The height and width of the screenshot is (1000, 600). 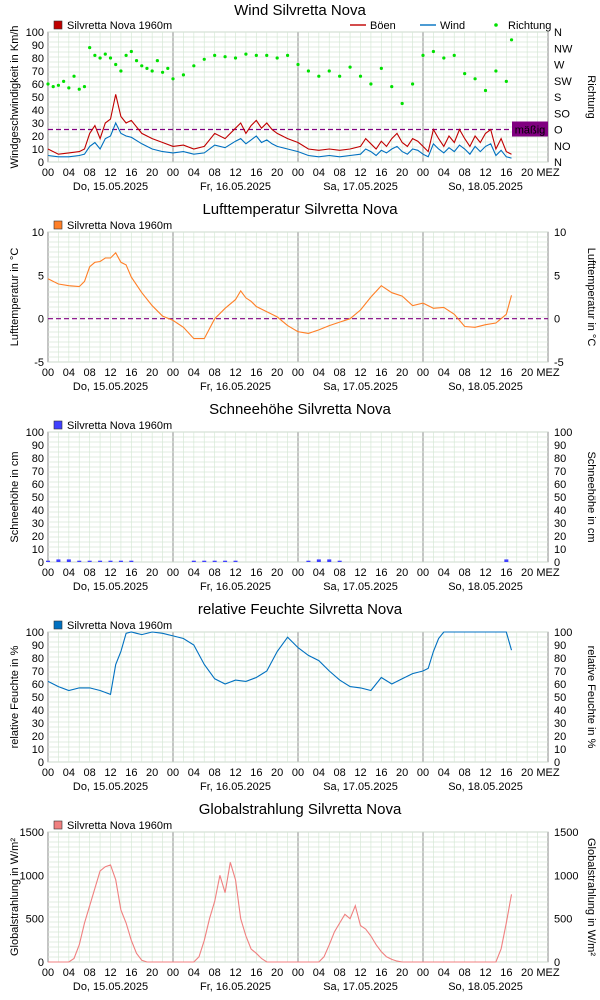 I want to click on y-tick-label-right: 30, so click(x=560, y=724).